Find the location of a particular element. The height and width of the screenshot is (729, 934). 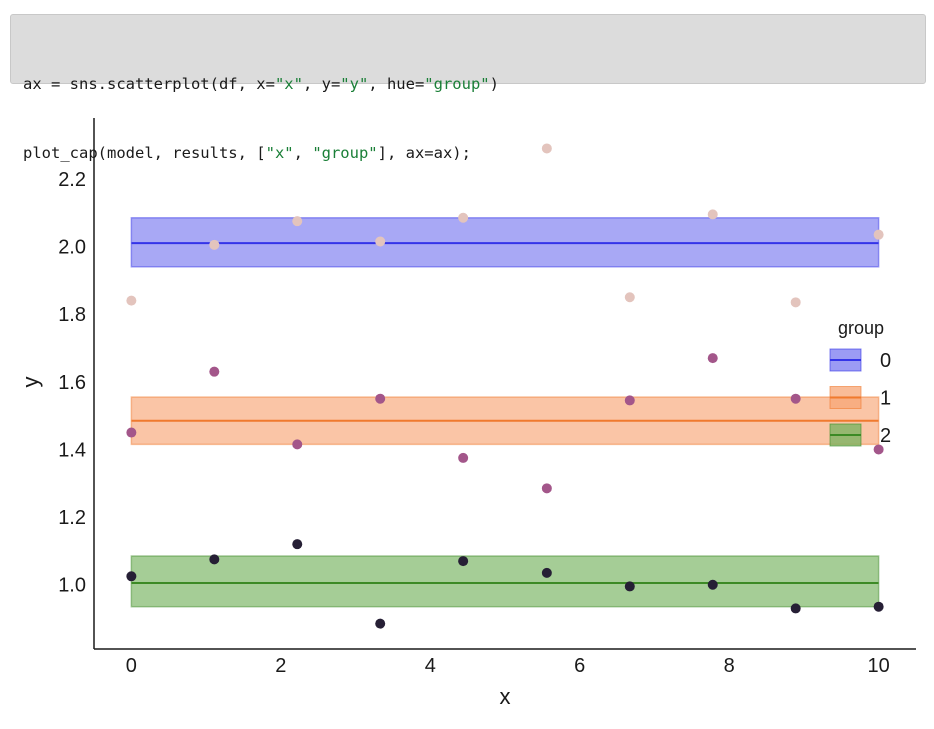

x-tick-label: 4 is located at coordinates (430, 666).